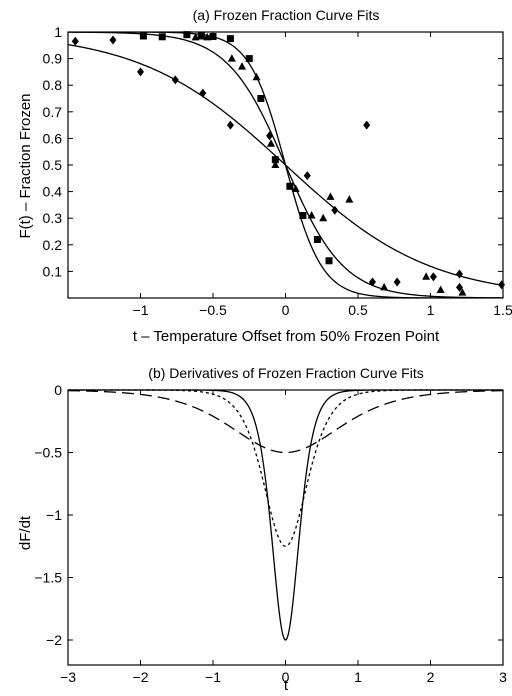  I want to click on chart-0-x-tick-label: −0.5, so click(213, 310).